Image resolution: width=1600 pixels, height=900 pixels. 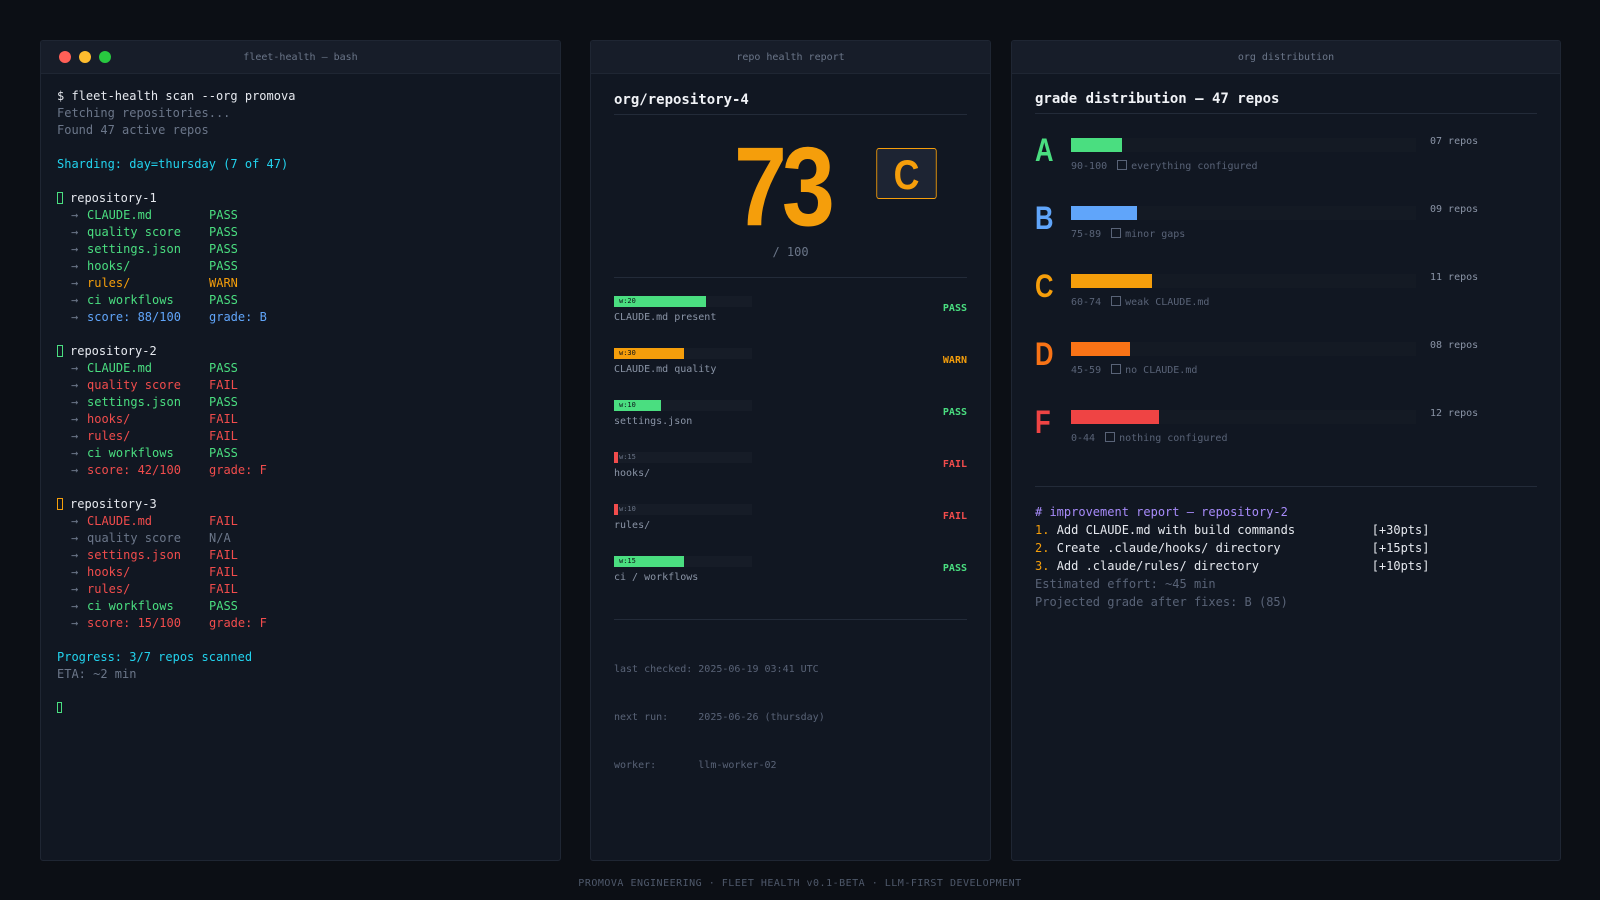 I want to click on terminal-titlebar: fleet-health — bash, so click(x=300, y=57).